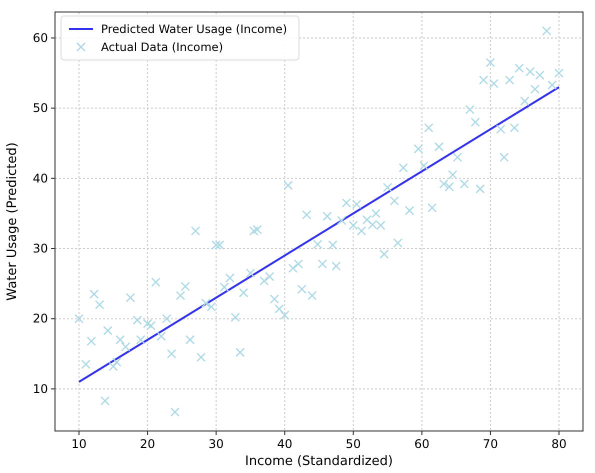 Image resolution: width=595 pixels, height=473 pixels. Describe the element at coordinates (40, 37) in the screenshot. I see `y-tick-label: 60` at that location.